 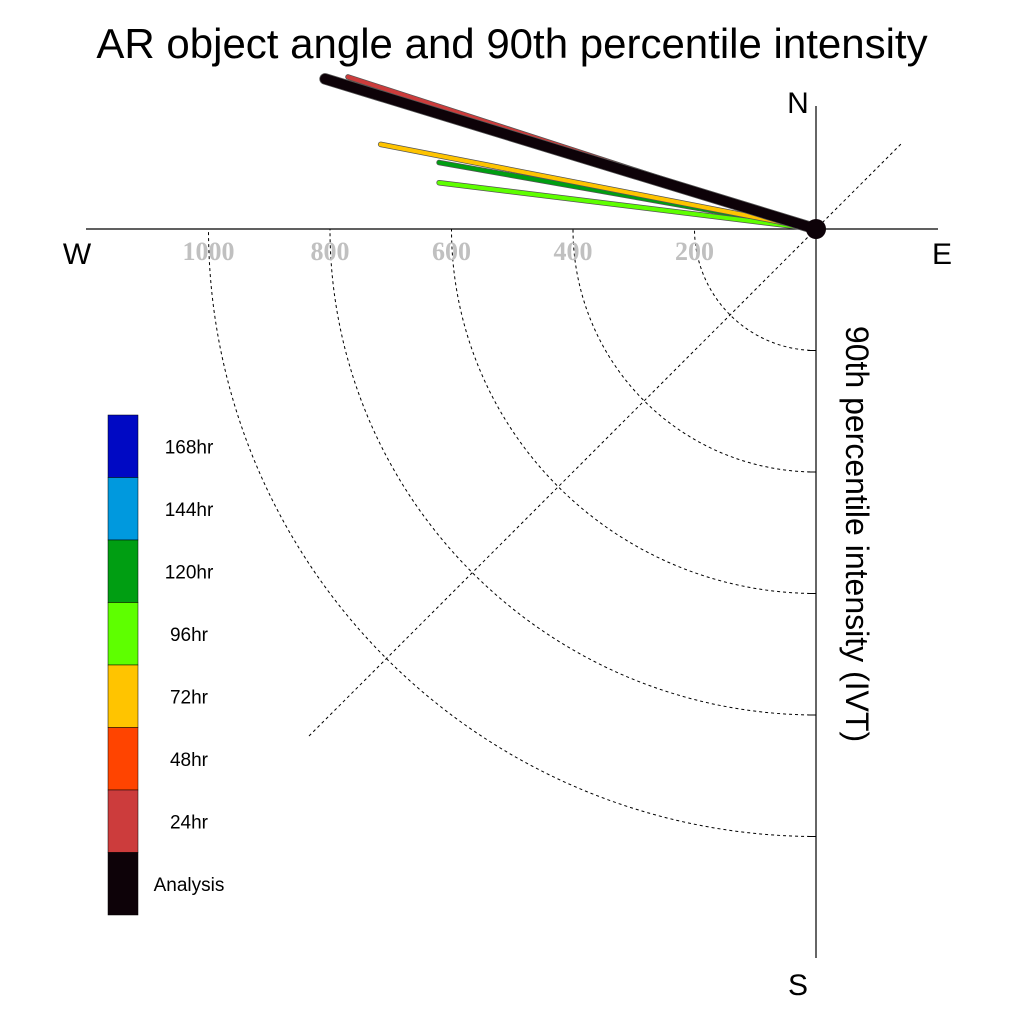 I want to click on legend-swatch-96hr, so click(x=123, y=634).